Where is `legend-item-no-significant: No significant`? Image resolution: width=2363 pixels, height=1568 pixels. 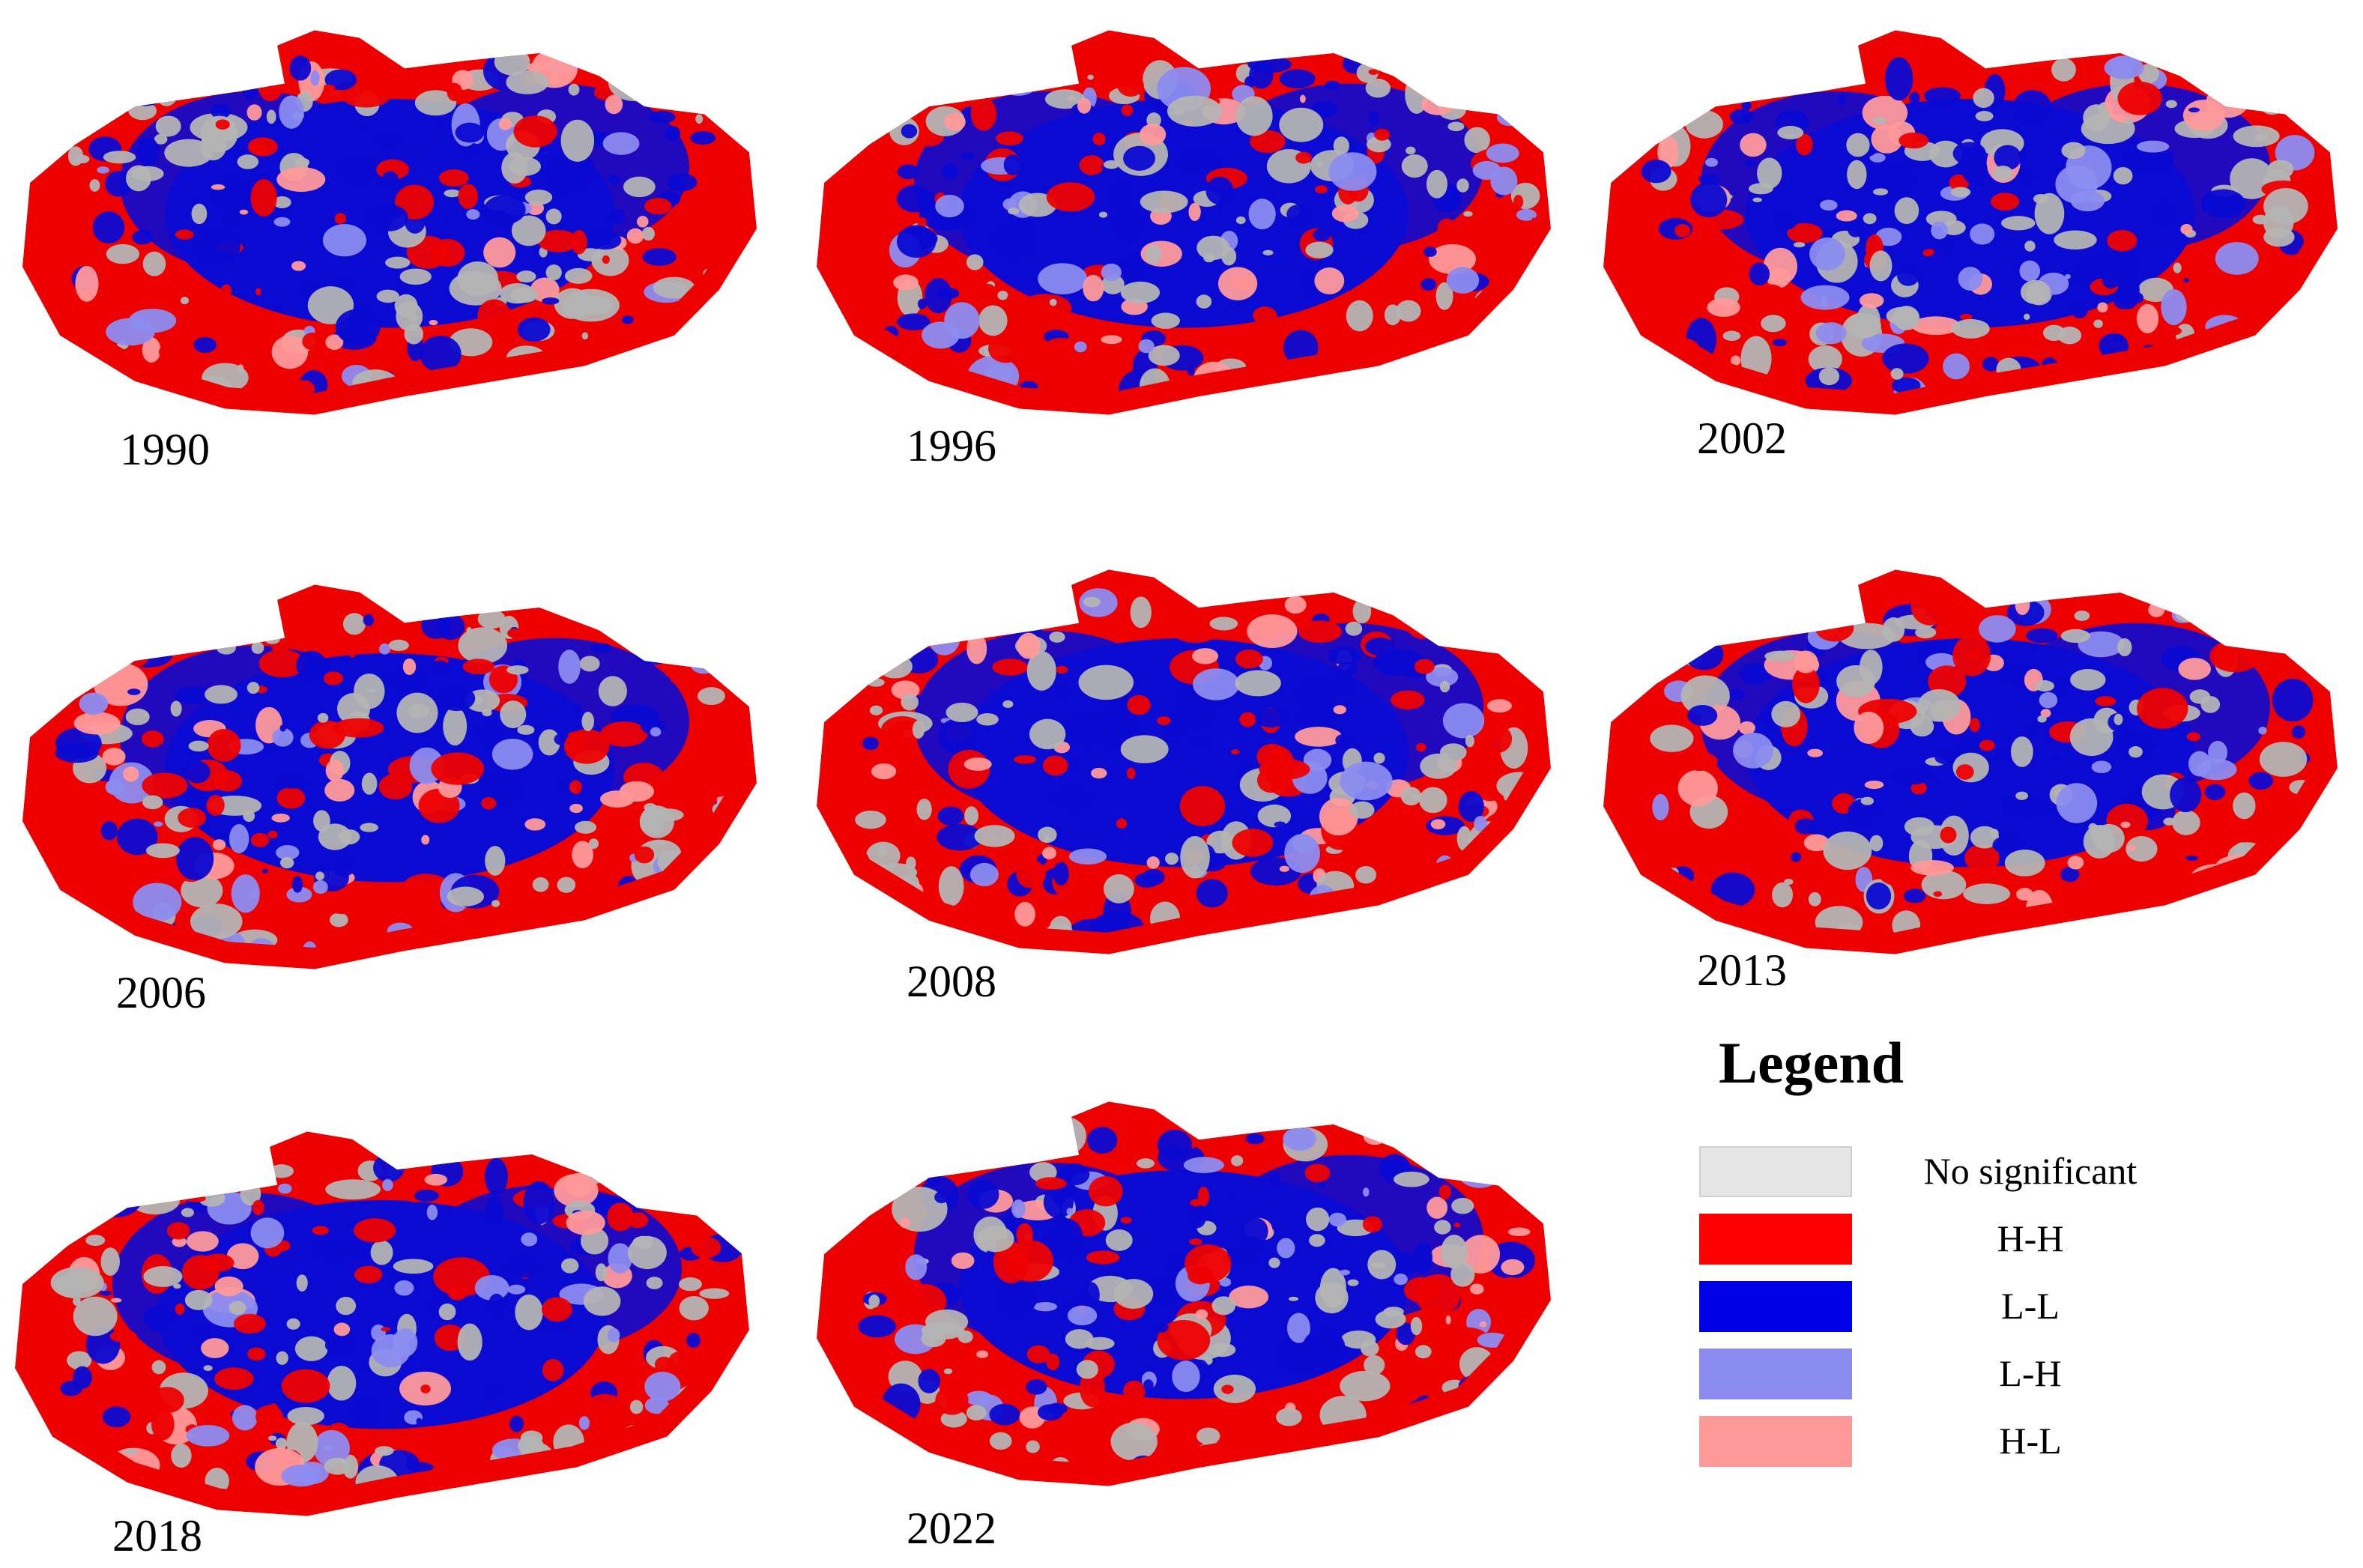
legend-item-no-significant: No significant is located at coordinates (1948, 1172).